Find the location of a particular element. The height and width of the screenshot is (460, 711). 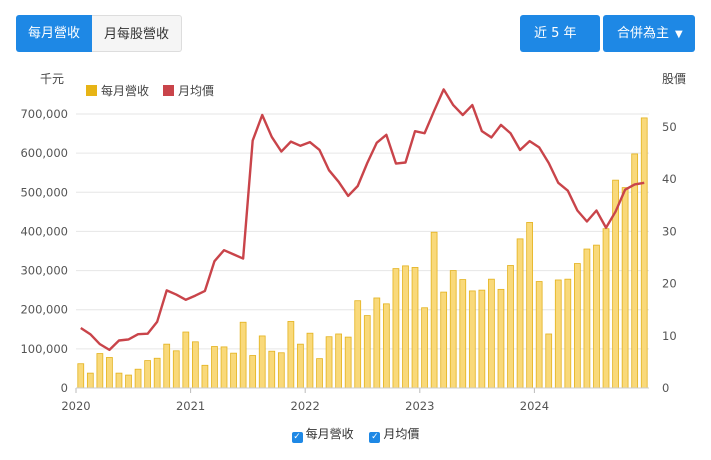

y-tick-label: 300,000 is located at coordinates (44, 271).